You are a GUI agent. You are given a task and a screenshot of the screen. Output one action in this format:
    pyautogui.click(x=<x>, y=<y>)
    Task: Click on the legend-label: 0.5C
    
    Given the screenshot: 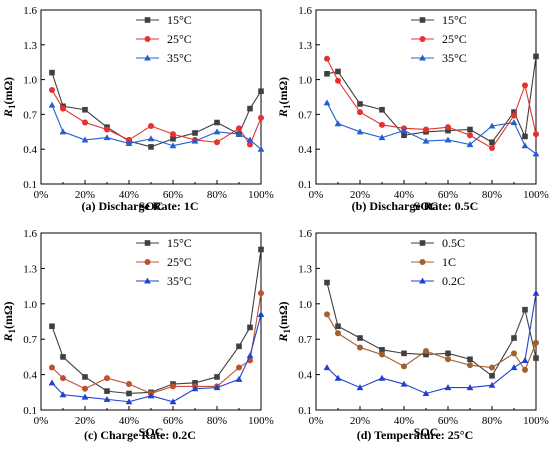 What is the action you would take?
    pyautogui.click(x=453, y=243)
    